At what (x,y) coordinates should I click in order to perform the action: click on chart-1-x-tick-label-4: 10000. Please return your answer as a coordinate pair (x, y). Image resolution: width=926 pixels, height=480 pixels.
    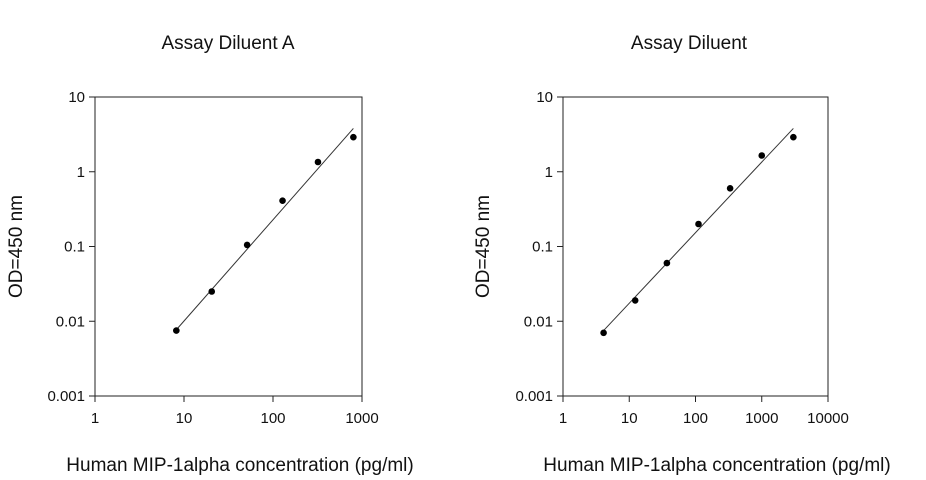
    Looking at the image, I should click on (828, 418).